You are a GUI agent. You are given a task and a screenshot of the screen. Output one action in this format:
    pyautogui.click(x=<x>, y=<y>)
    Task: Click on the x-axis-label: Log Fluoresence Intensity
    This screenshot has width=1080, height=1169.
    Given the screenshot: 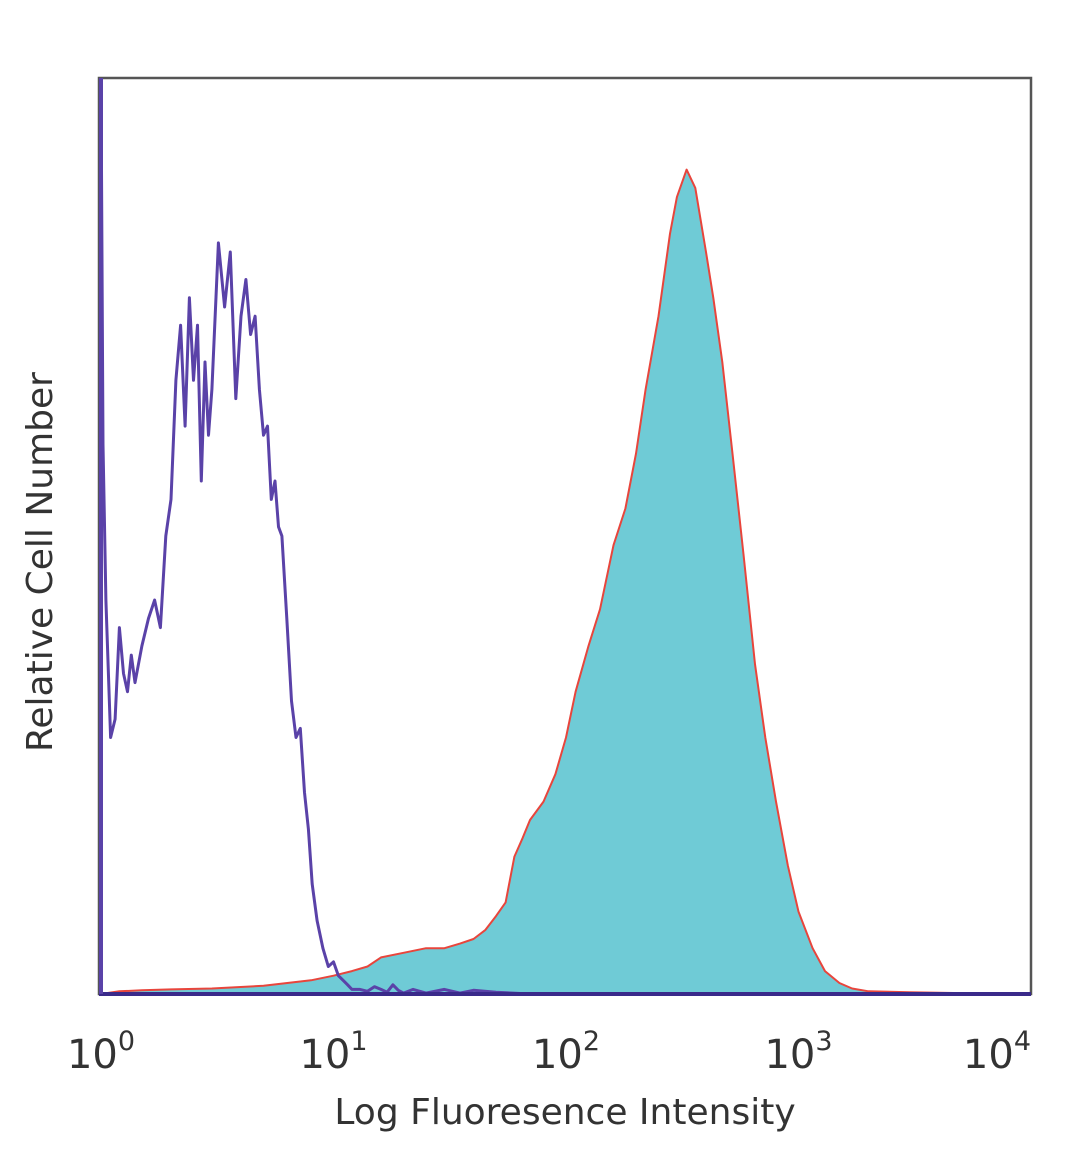 What is the action you would take?
    pyautogui.click(x=564, y=1112)
    